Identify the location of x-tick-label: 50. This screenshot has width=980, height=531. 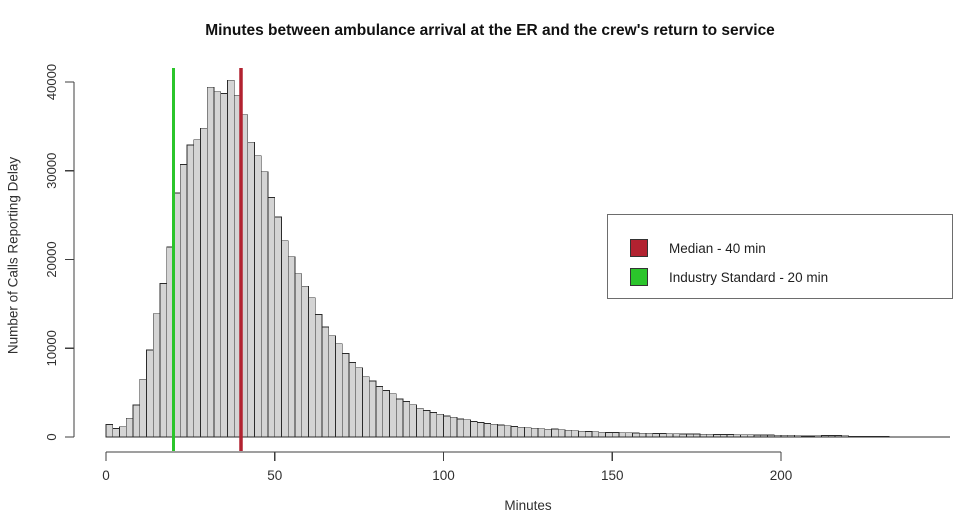
(274, 475).